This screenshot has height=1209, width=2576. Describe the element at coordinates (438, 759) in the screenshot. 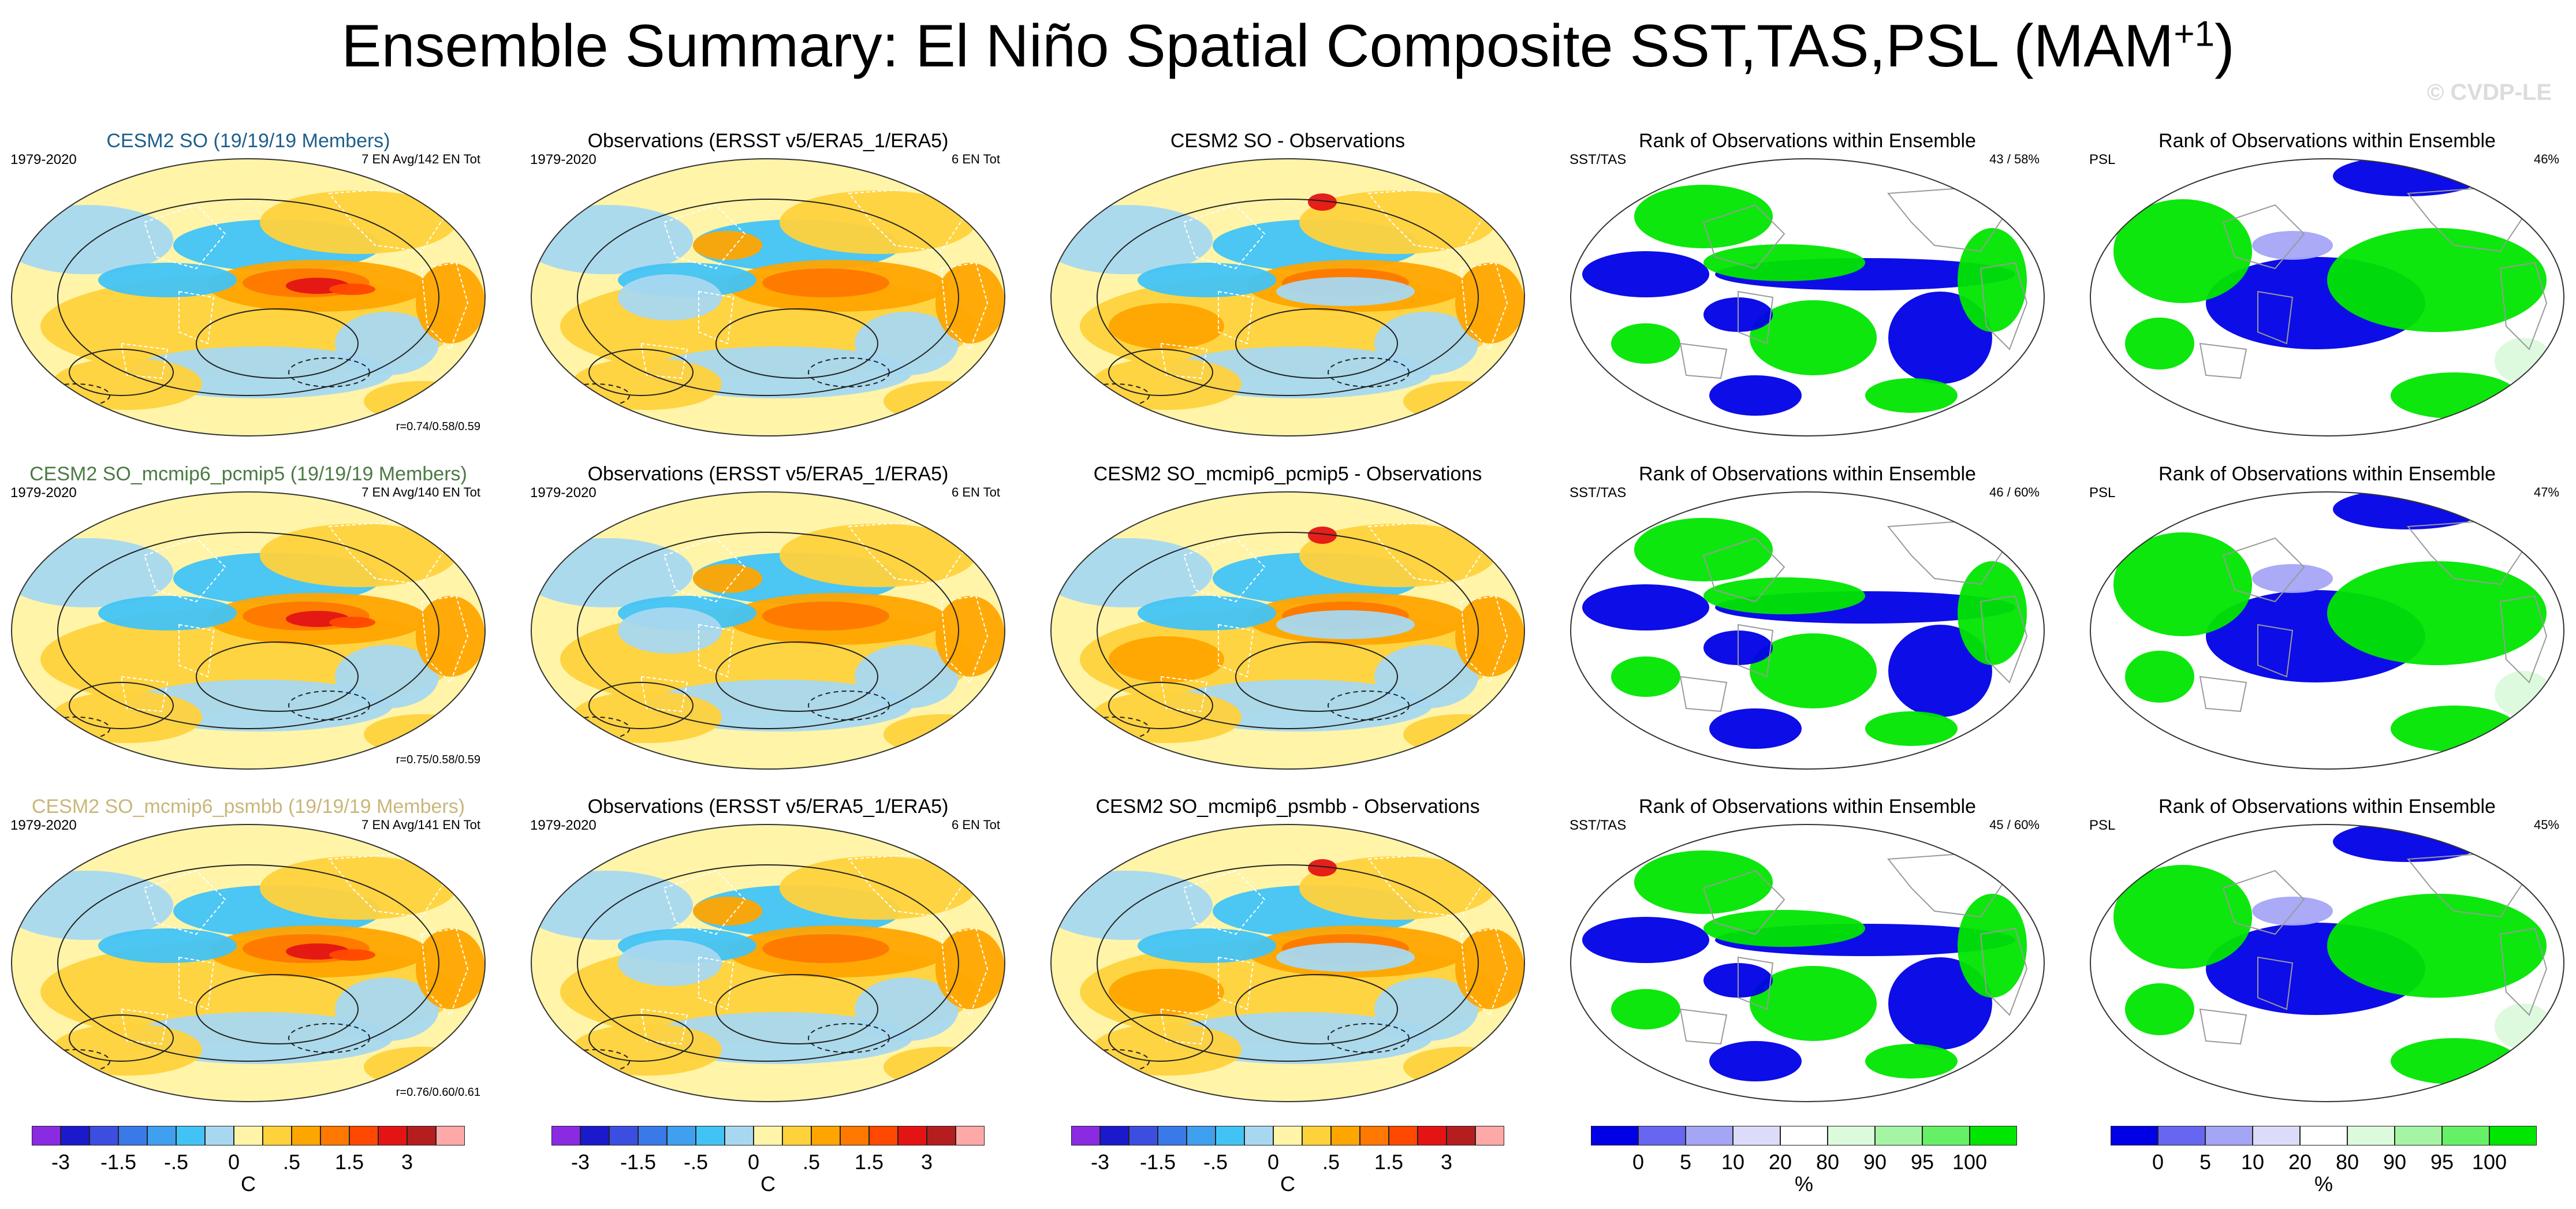

I see `pattern-correlation-label: r=0.75/0.58/0.59` at that location.